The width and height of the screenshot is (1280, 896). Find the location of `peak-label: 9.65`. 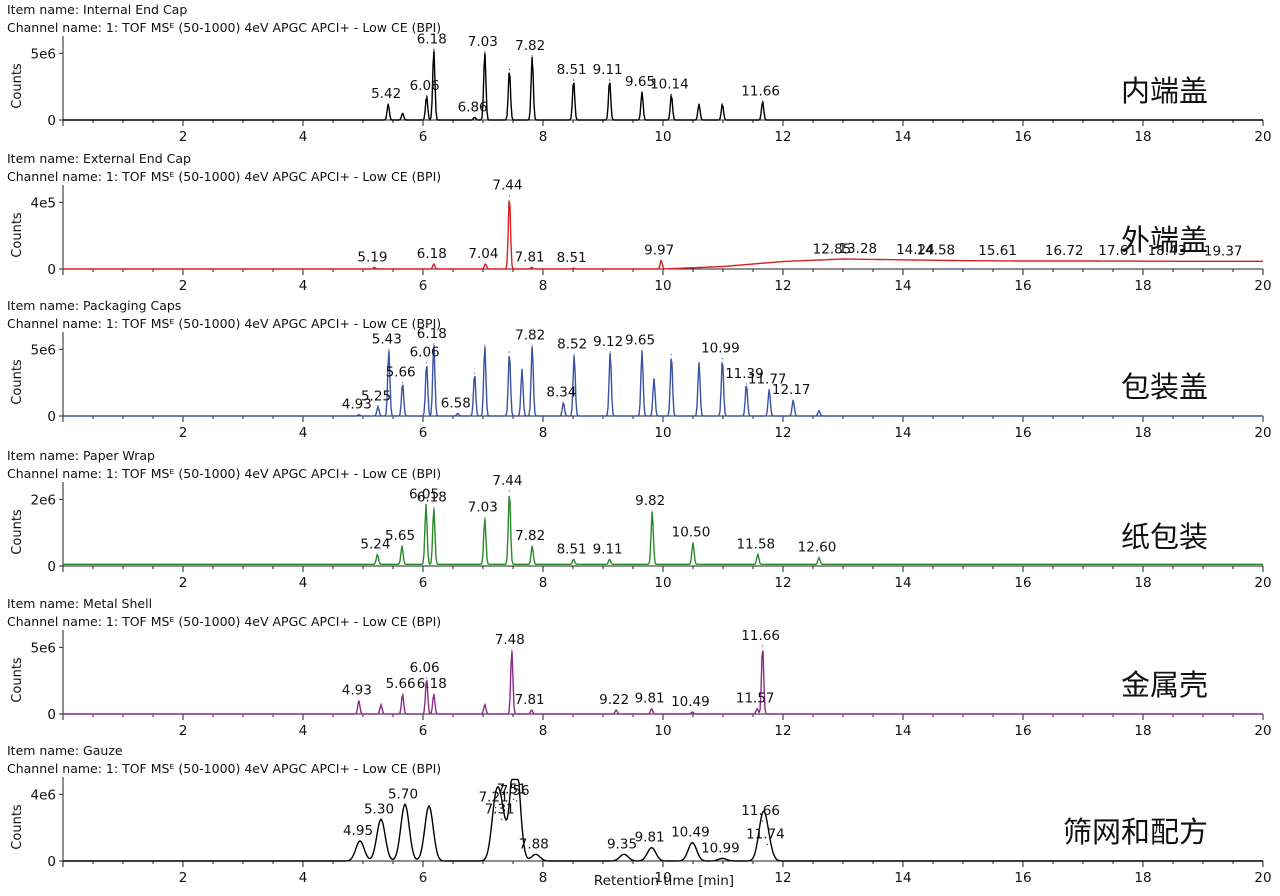

peak-label: 9.65 is located at coordinates (640, 341).